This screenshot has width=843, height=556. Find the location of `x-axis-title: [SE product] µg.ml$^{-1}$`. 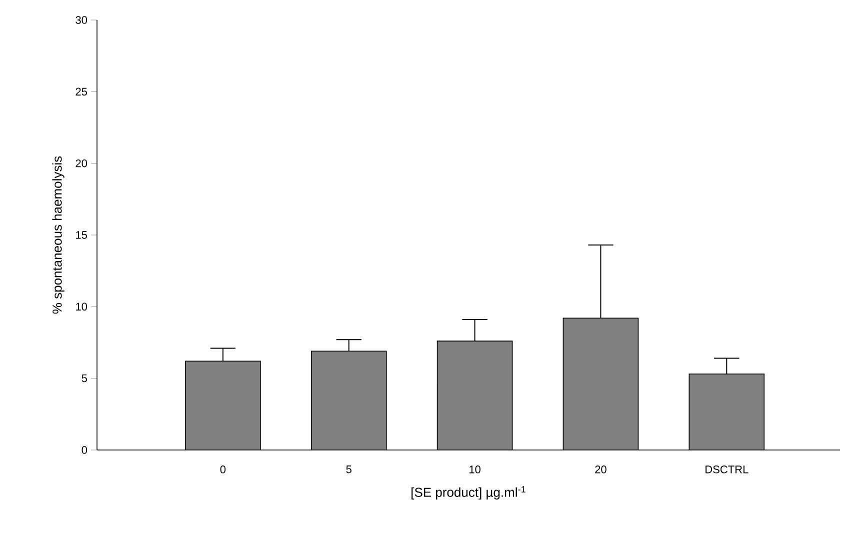

x-axis-title: [SE product] µg.ml$^{-1}$ is located at coordinates (469, 493).